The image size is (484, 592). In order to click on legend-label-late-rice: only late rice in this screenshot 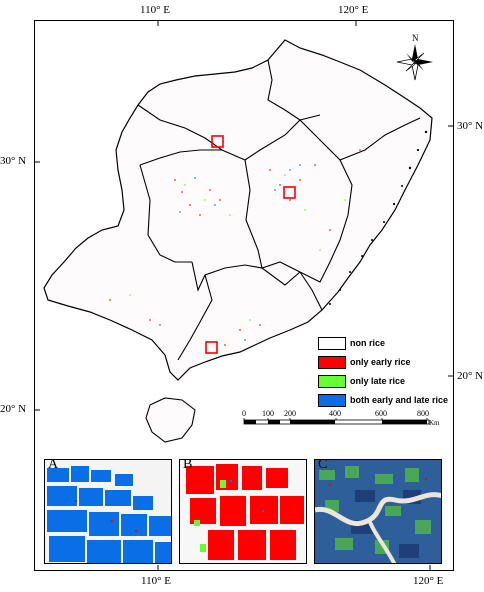, I will do `click(378, 381)`.